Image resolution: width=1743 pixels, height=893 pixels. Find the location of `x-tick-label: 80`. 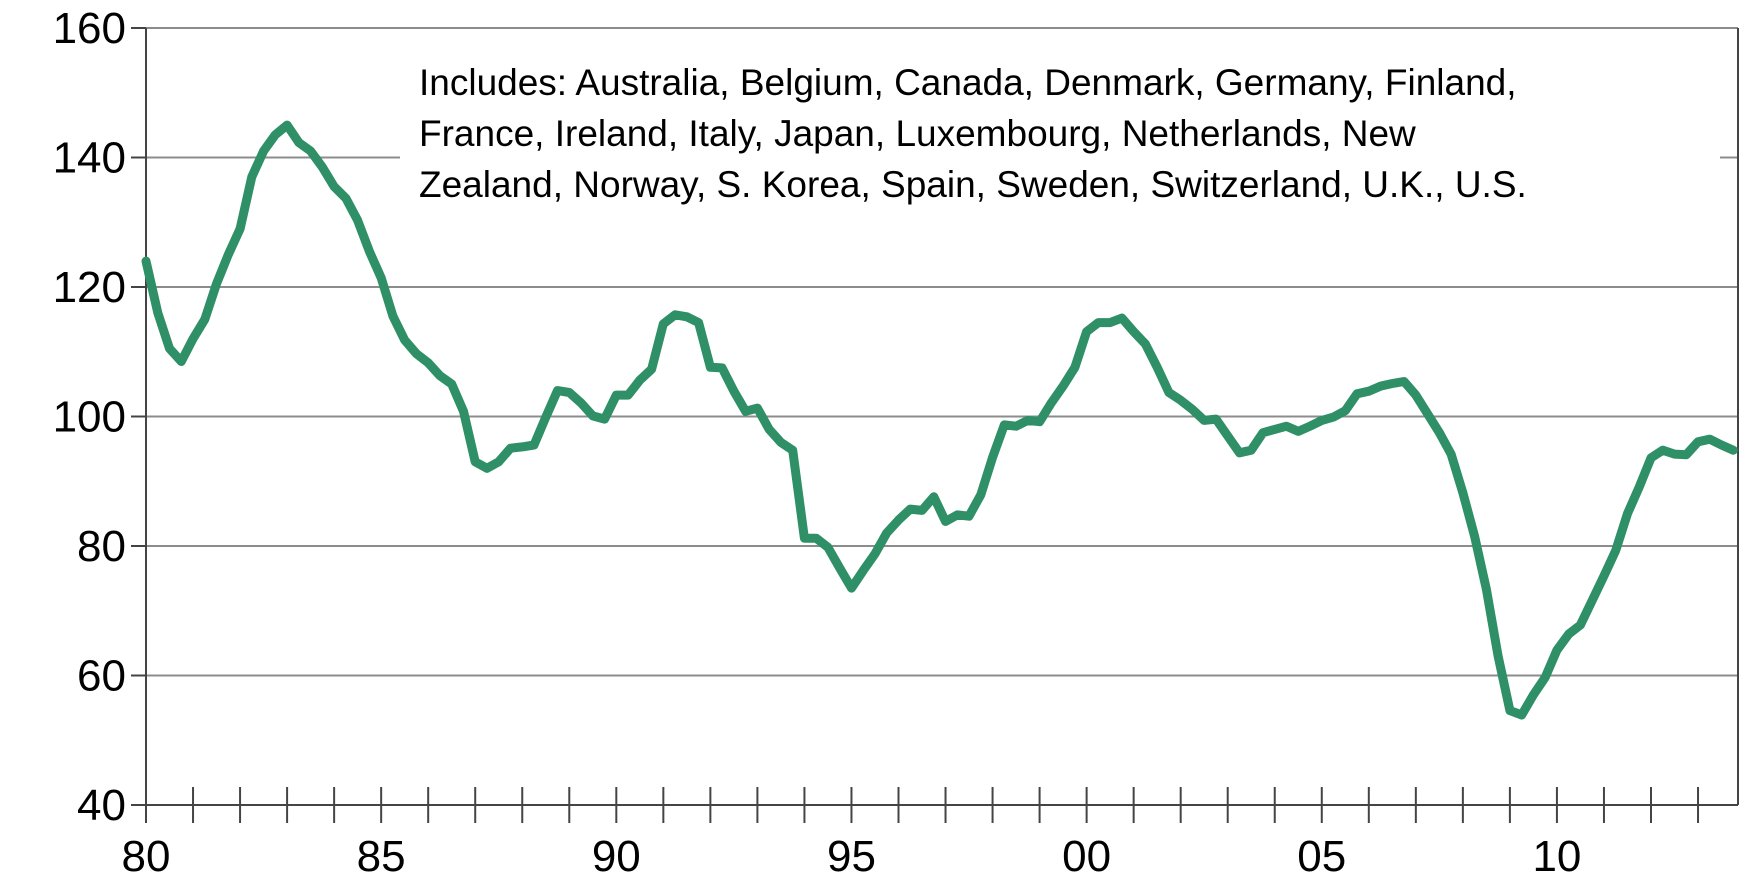

x-tick-label: 80 is located at coordinates (146, 856).